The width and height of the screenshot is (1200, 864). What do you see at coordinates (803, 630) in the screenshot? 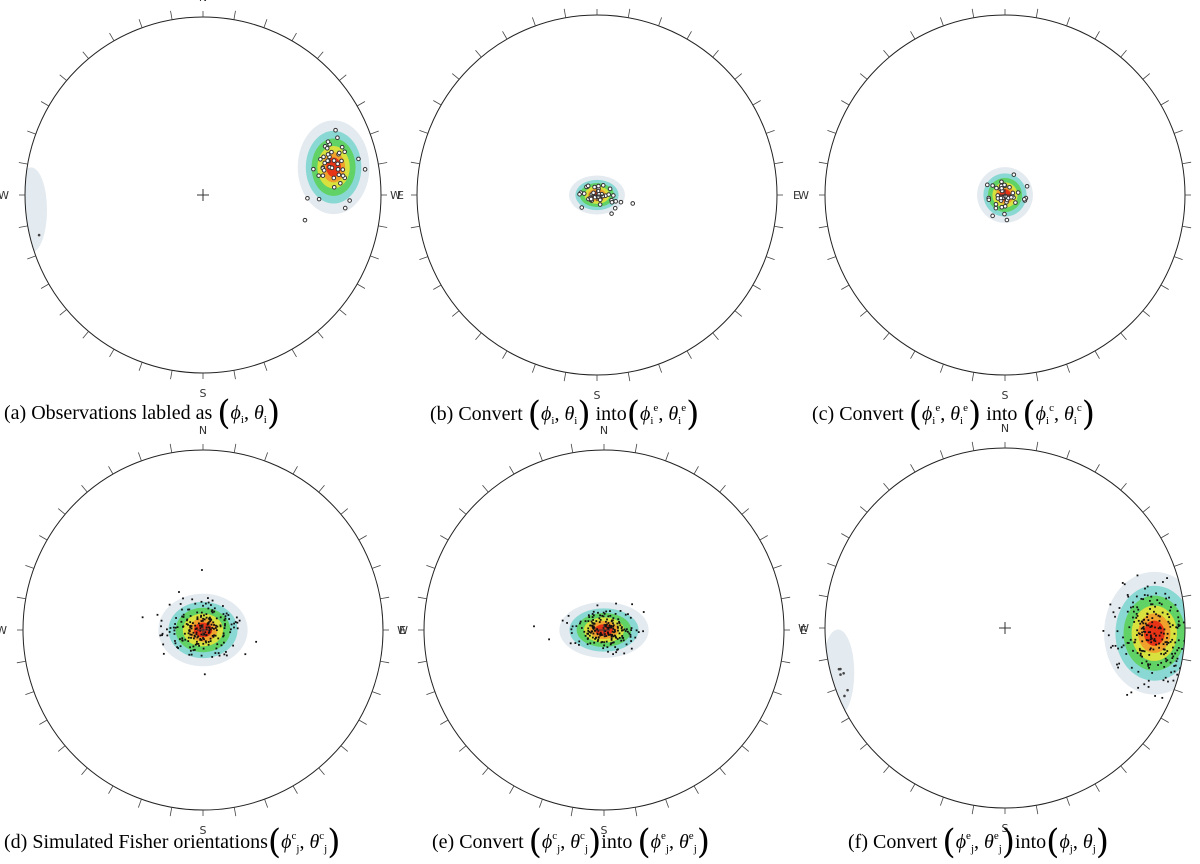
I see `compass-label-east: E` at bounding box center [803, 630].